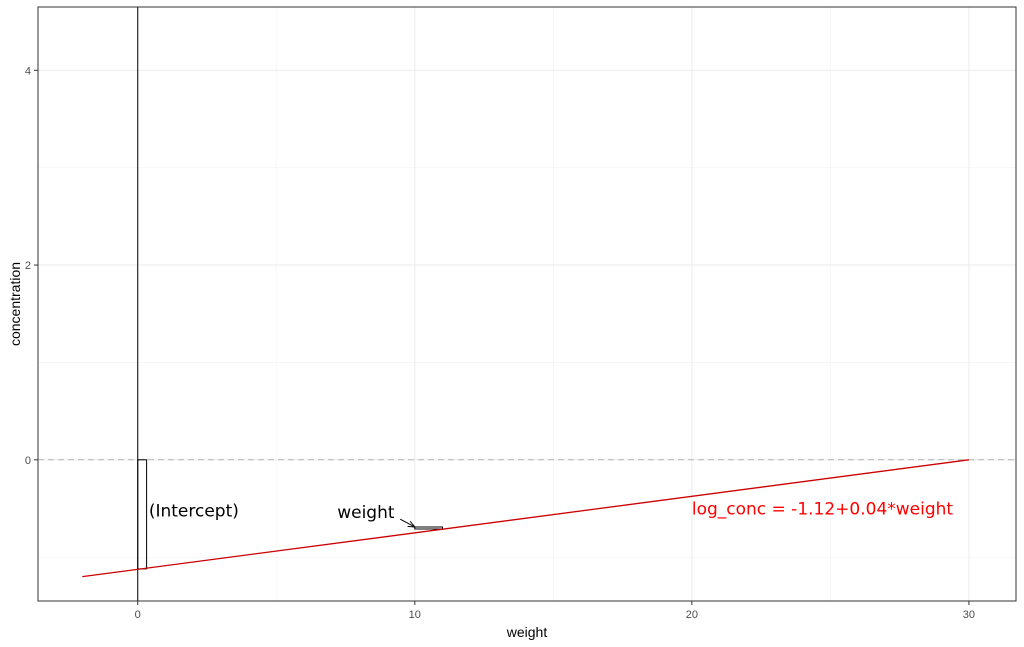 The width and height of the screenshot is (1024, 647). I want to click on y-tick-label: 4, so click(28, 71).